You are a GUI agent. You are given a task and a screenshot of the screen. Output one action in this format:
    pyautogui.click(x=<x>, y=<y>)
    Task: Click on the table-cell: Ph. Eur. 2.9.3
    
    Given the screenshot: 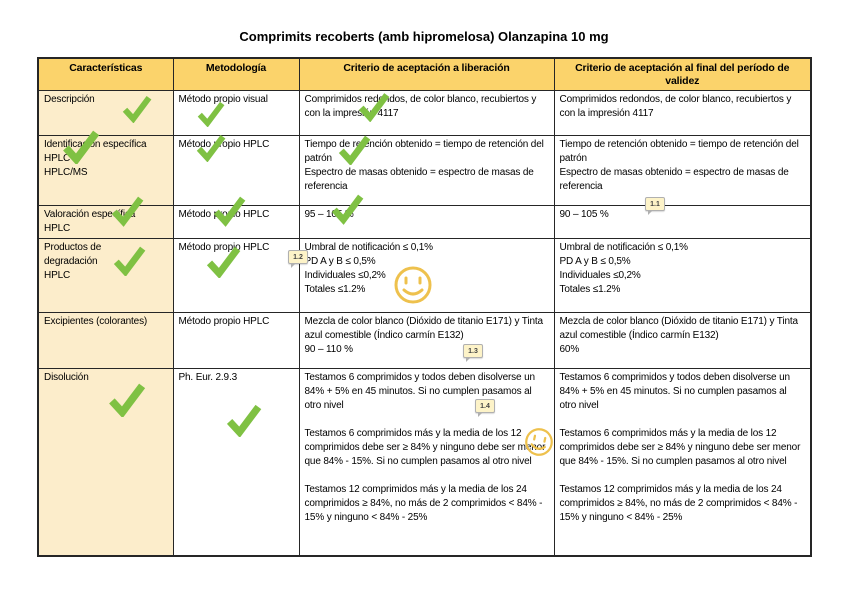 What is the action you would take?
    pyautogui.click(x=236, y=462)
    